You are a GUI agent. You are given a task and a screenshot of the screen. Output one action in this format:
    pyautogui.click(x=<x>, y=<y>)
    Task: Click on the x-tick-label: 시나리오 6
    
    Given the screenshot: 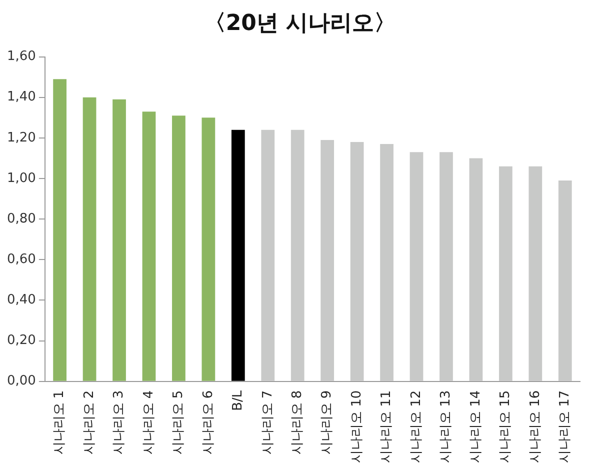 What is the action you would take?
    pyautogui.click(x=208, y=422)
    